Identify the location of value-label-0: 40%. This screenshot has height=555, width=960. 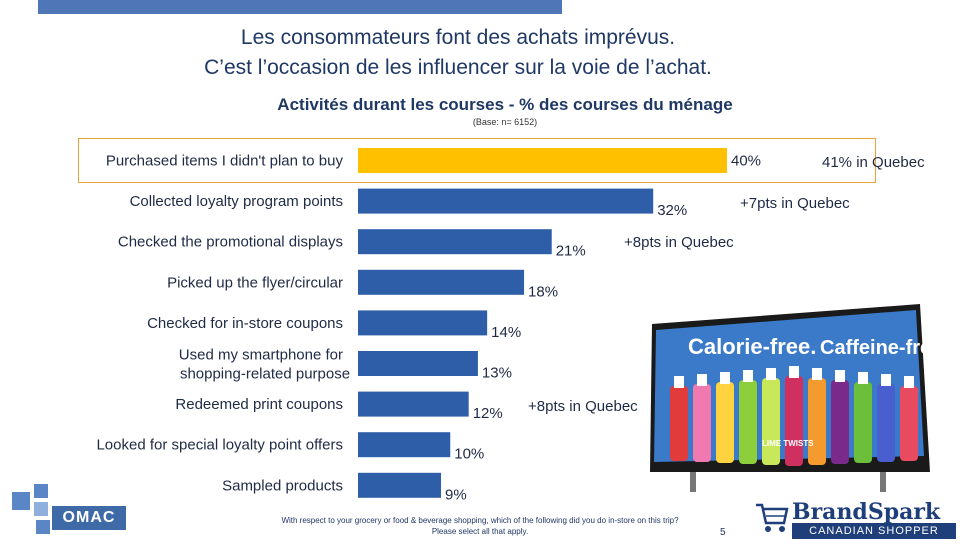
(746, 161).